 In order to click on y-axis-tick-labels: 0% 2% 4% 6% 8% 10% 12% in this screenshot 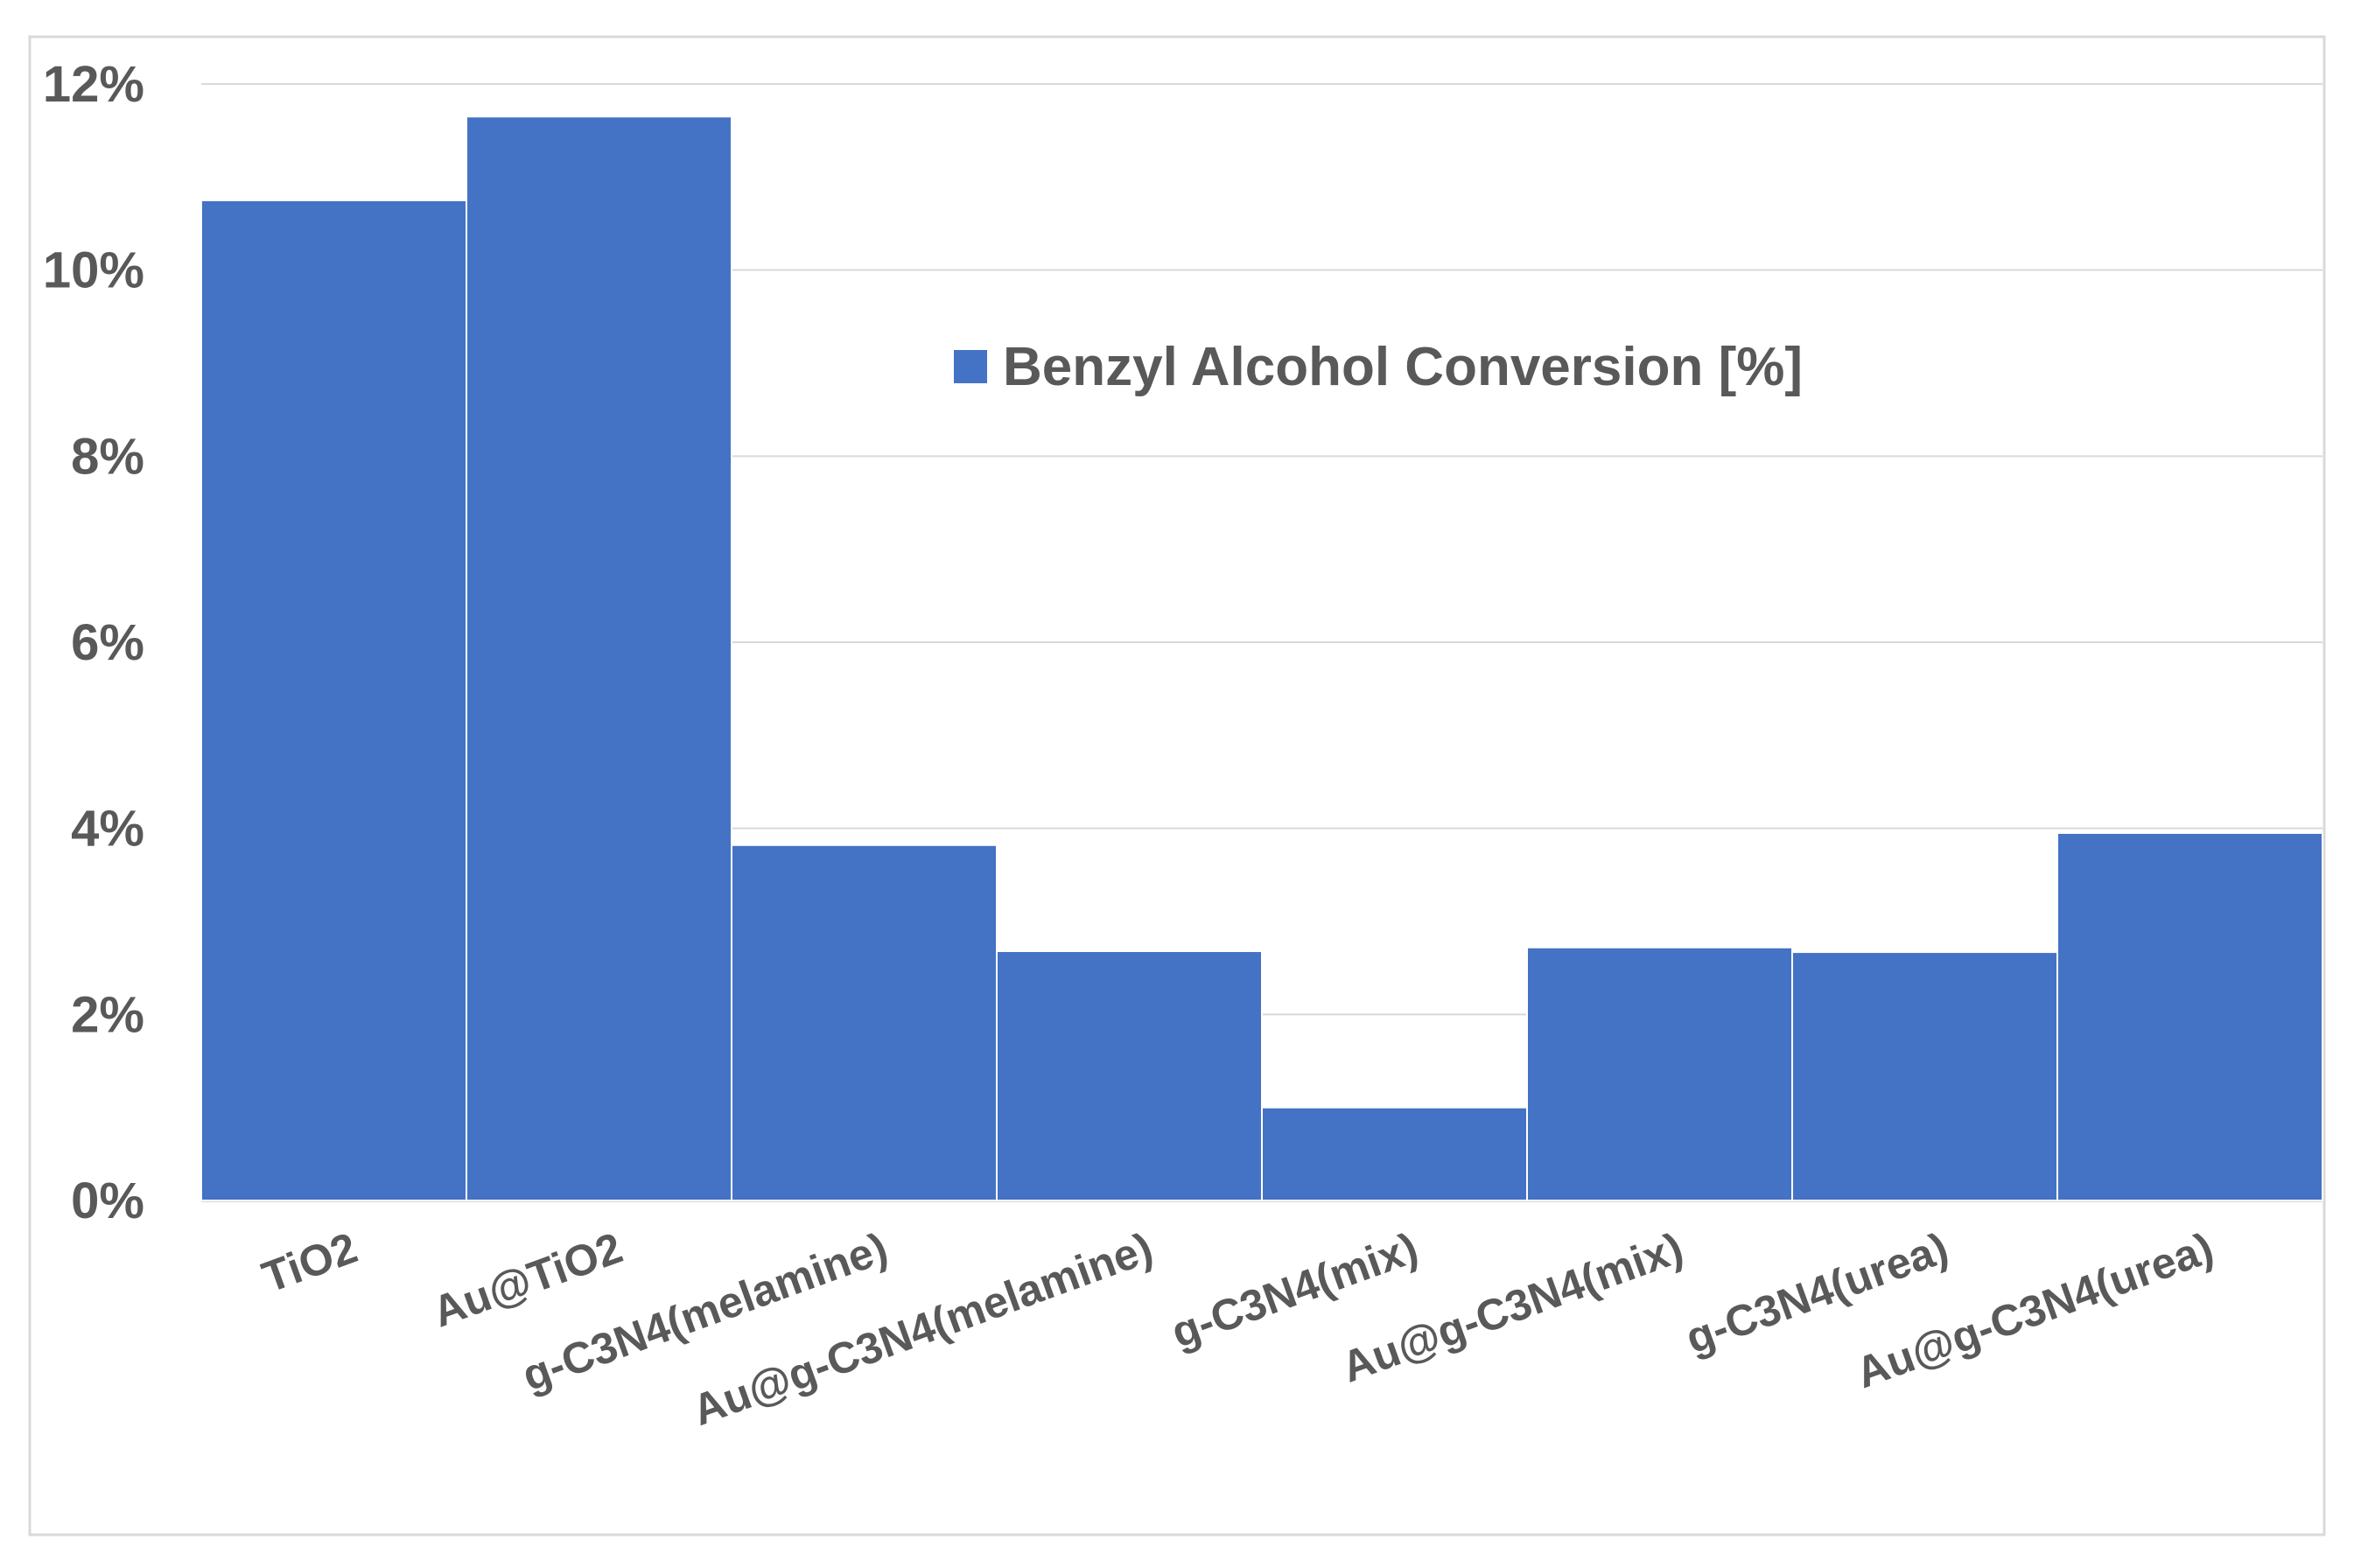, I will do `click(93, 642)`.